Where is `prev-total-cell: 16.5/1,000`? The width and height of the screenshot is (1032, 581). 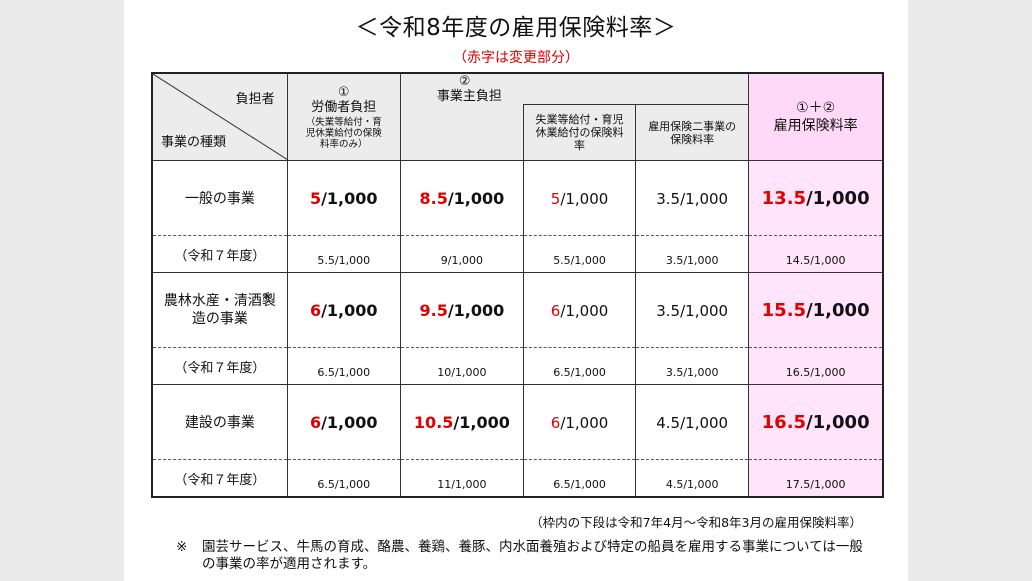 prev-total-cell: 16.5/1,000 is located at coordinates (816, 366).